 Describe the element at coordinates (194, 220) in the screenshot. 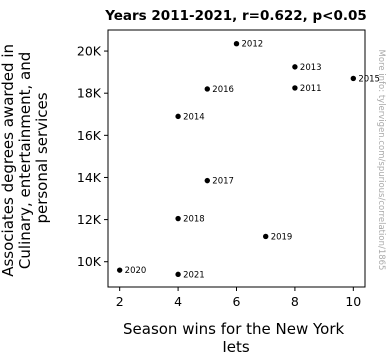

I see `data-point-label: 2018` at that location.